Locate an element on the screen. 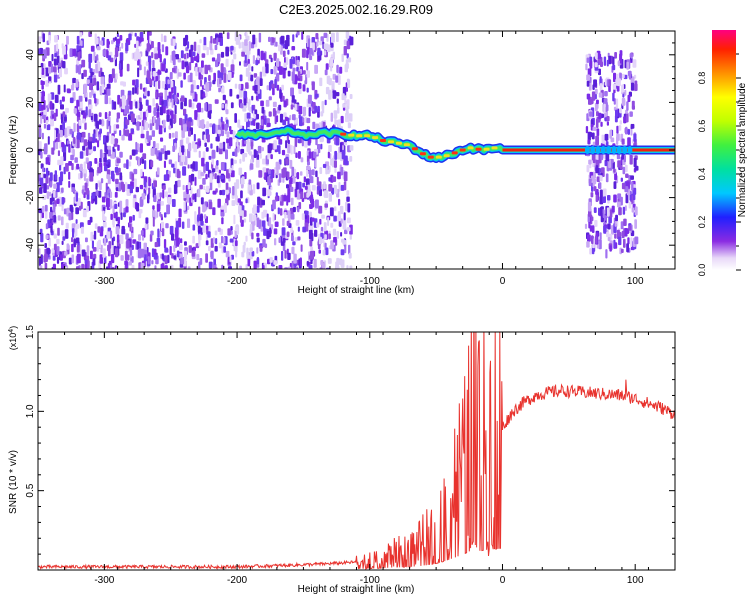  y-tick-label: 0.5 is located at coordinates (30, 490).